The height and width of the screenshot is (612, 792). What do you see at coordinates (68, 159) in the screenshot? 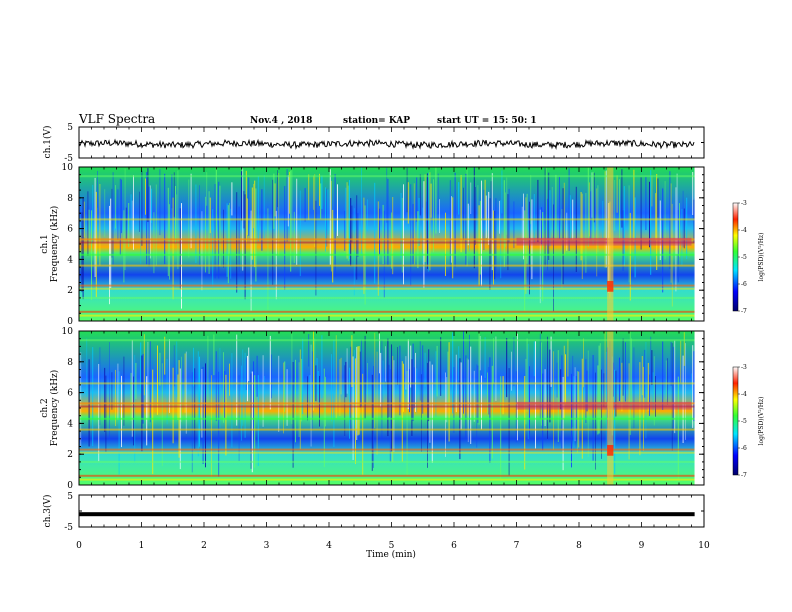
I see `ch1-ytick-bottom: -5` at bounding box center [68, 159].